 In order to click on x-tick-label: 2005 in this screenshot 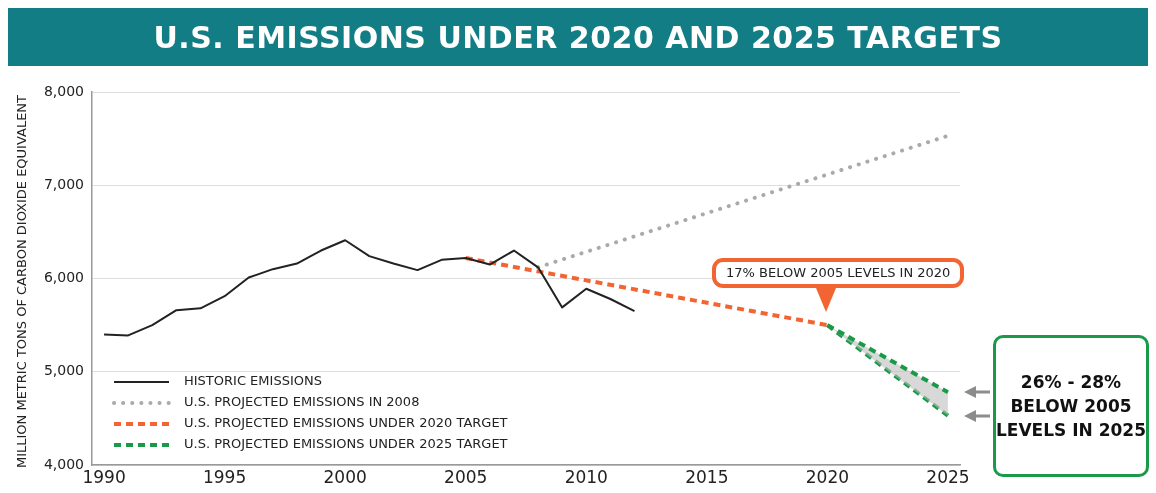, I will do `click(466, 476)`.